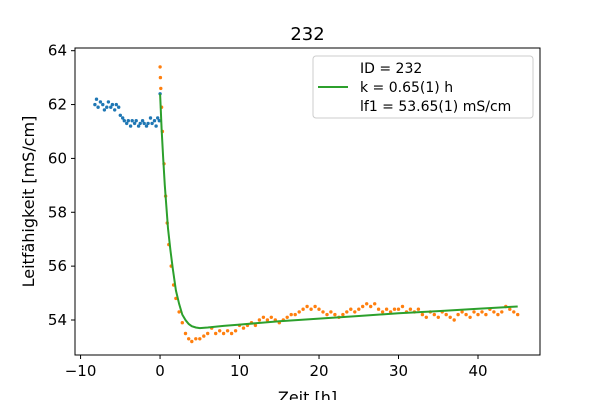  I want to click on x-tick-label: −10, so click(81, 371).